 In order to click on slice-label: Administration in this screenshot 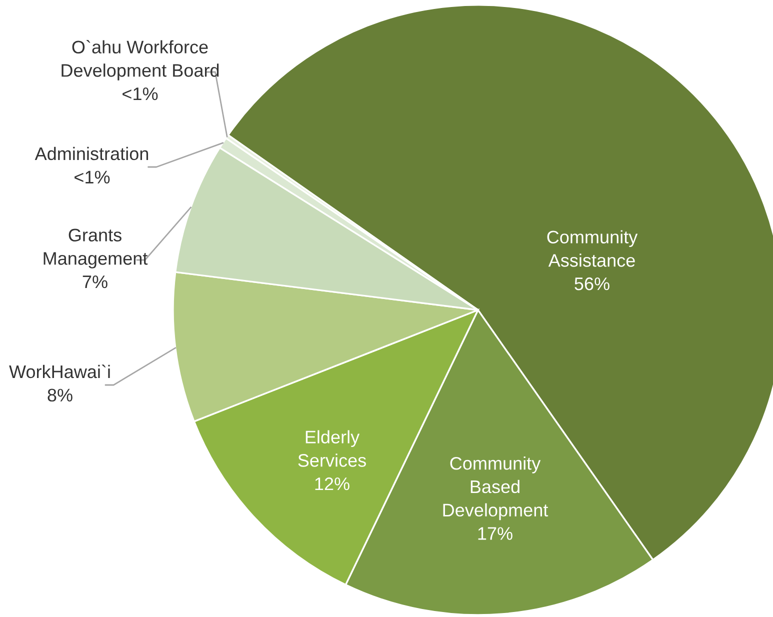, I will do `click(91, 153)`.